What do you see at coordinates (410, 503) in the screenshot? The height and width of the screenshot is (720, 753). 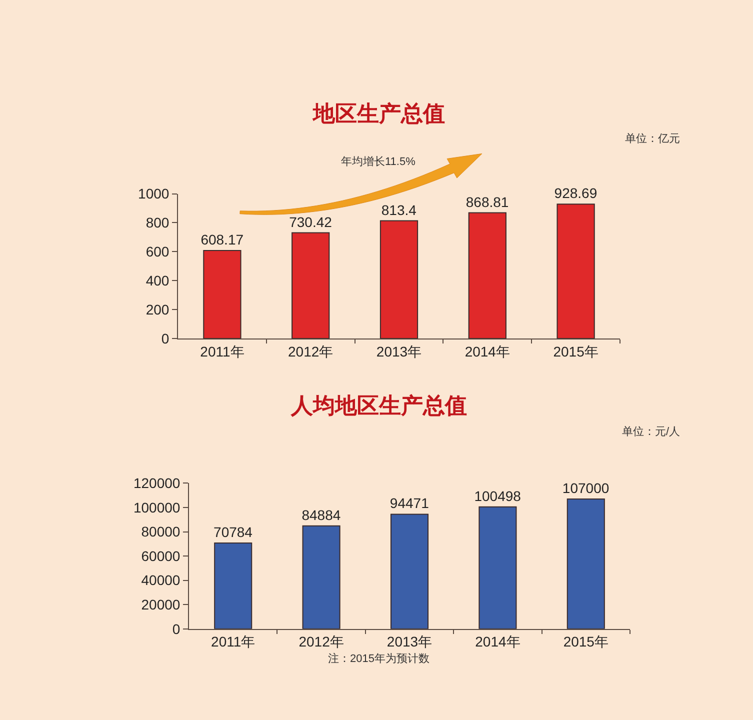 I see `data-label: 94471` at bounding box center [410, 503].